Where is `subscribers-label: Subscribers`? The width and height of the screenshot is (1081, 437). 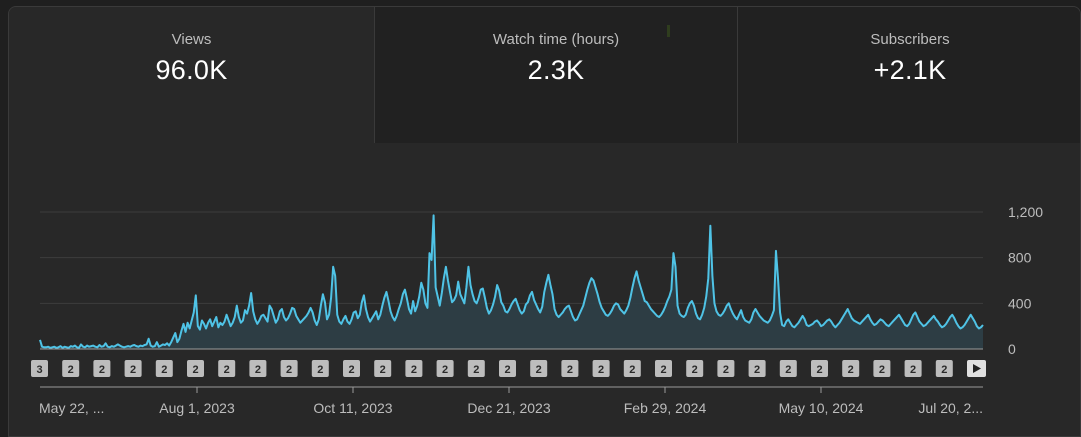
subscribers-label: Subscribers is located at coordinates (910, 39).